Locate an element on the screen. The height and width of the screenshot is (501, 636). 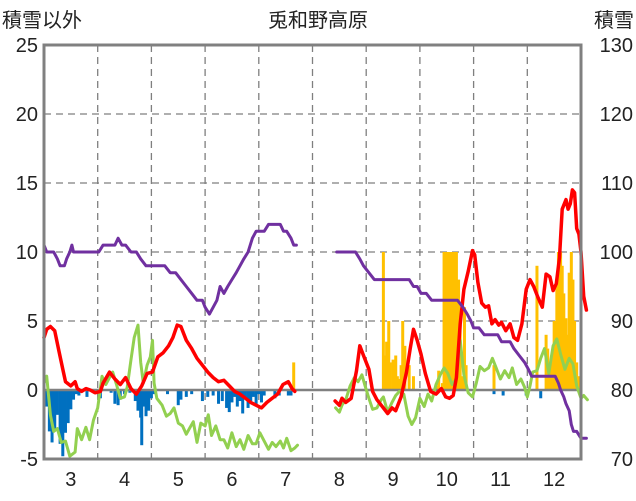
y-right-tick-label: 120 is located at coordinates (616, 115).